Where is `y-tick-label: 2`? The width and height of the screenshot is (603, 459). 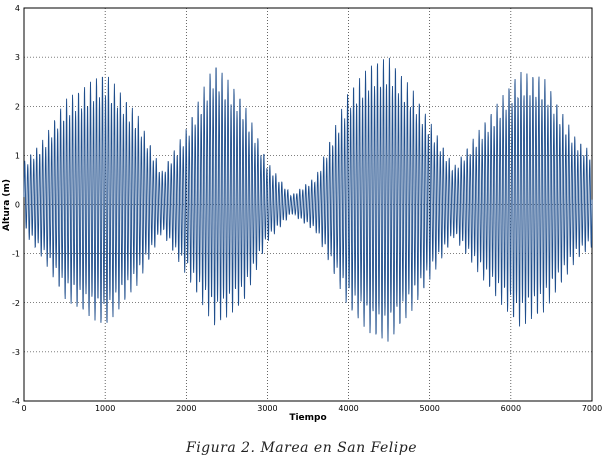
y-tick-label: 2 is located at coordinates (17, 106).